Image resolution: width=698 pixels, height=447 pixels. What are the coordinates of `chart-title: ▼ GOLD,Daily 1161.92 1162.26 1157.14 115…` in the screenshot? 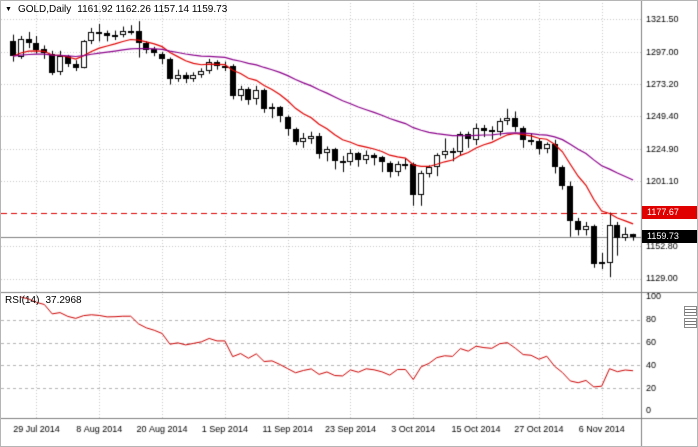 It's located at (116, 9).